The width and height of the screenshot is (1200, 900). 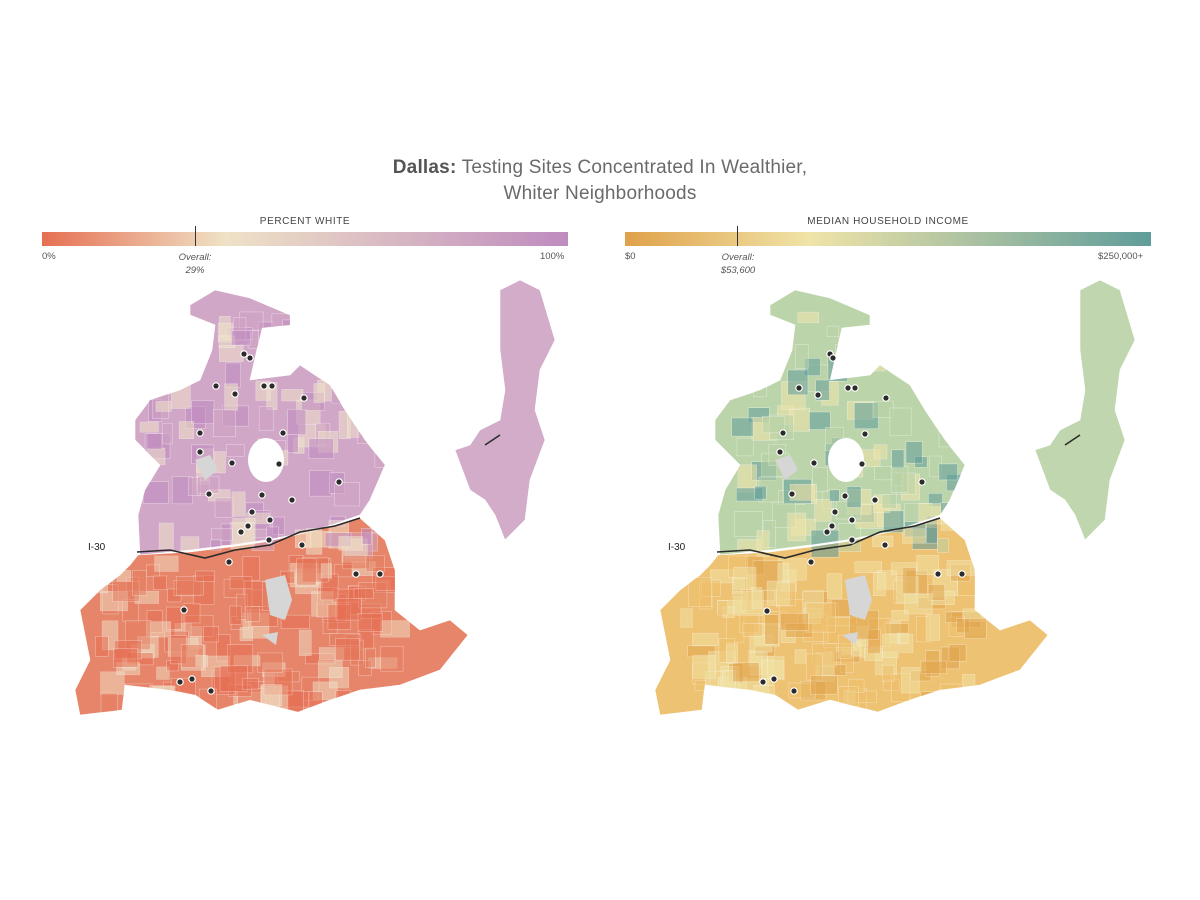 What do you see at coordinates (195, 264) in the screenshot?
I see `legend-overall-white: Overall: 29%` at bounding box center [195, 264].